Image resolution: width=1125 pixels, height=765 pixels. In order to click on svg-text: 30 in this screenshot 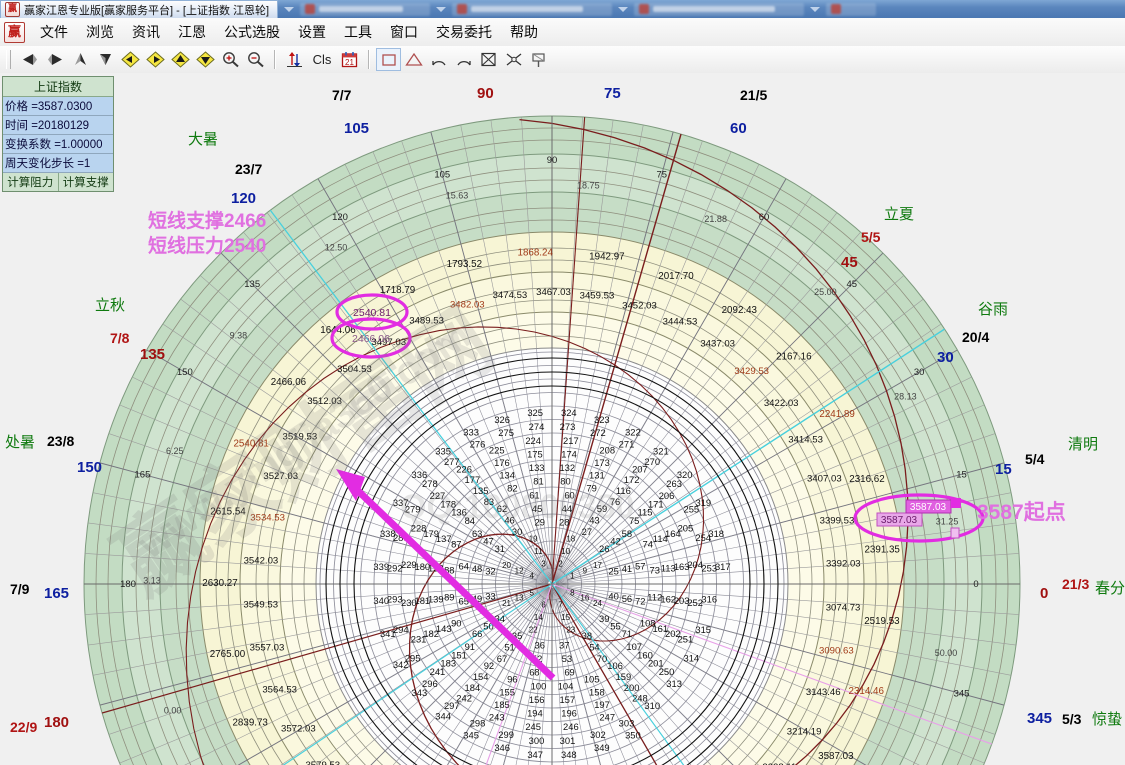, I will do `click(517, 531)`.